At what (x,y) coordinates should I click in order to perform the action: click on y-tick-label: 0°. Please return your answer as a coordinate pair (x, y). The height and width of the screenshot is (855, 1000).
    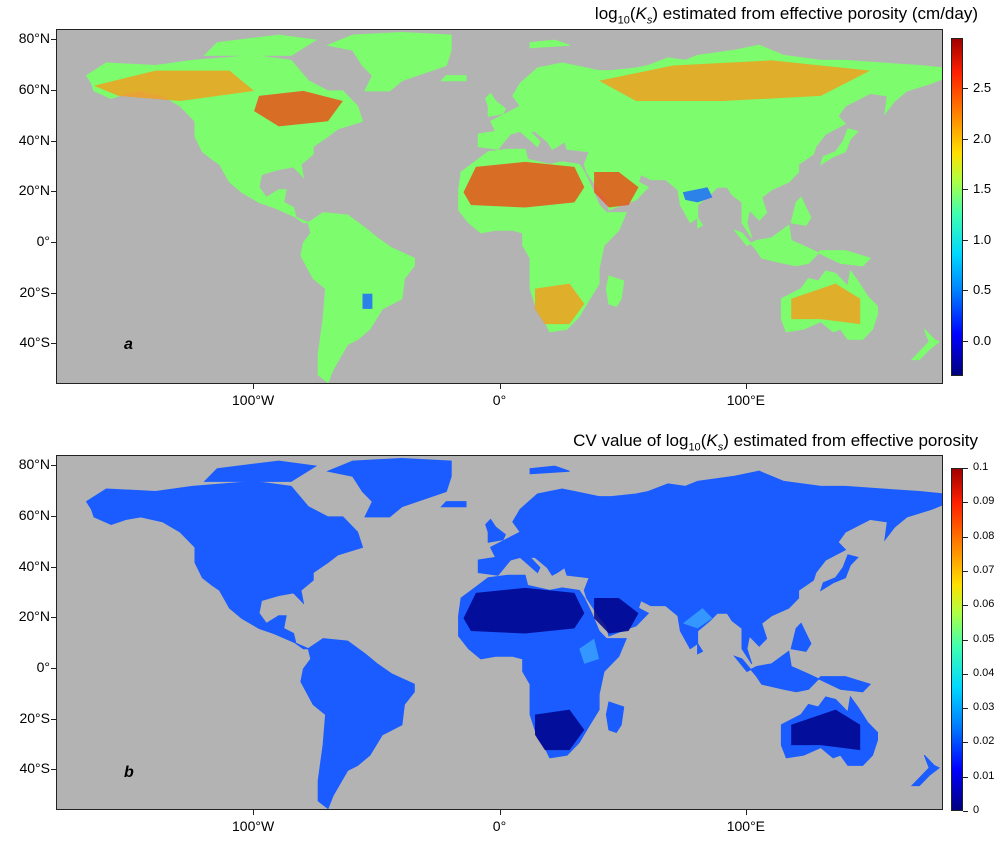
    Looking at the image, I should click on (43, 667).